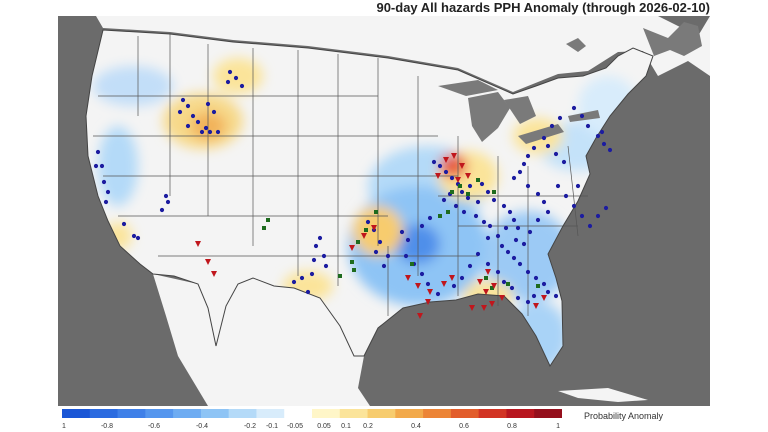 This screenshot has width=768, height=432. What do you see at coordinates (464, 426) in the screenshot?
I see `legend-tick-label: 0.6` at bounding box center [464, 426].